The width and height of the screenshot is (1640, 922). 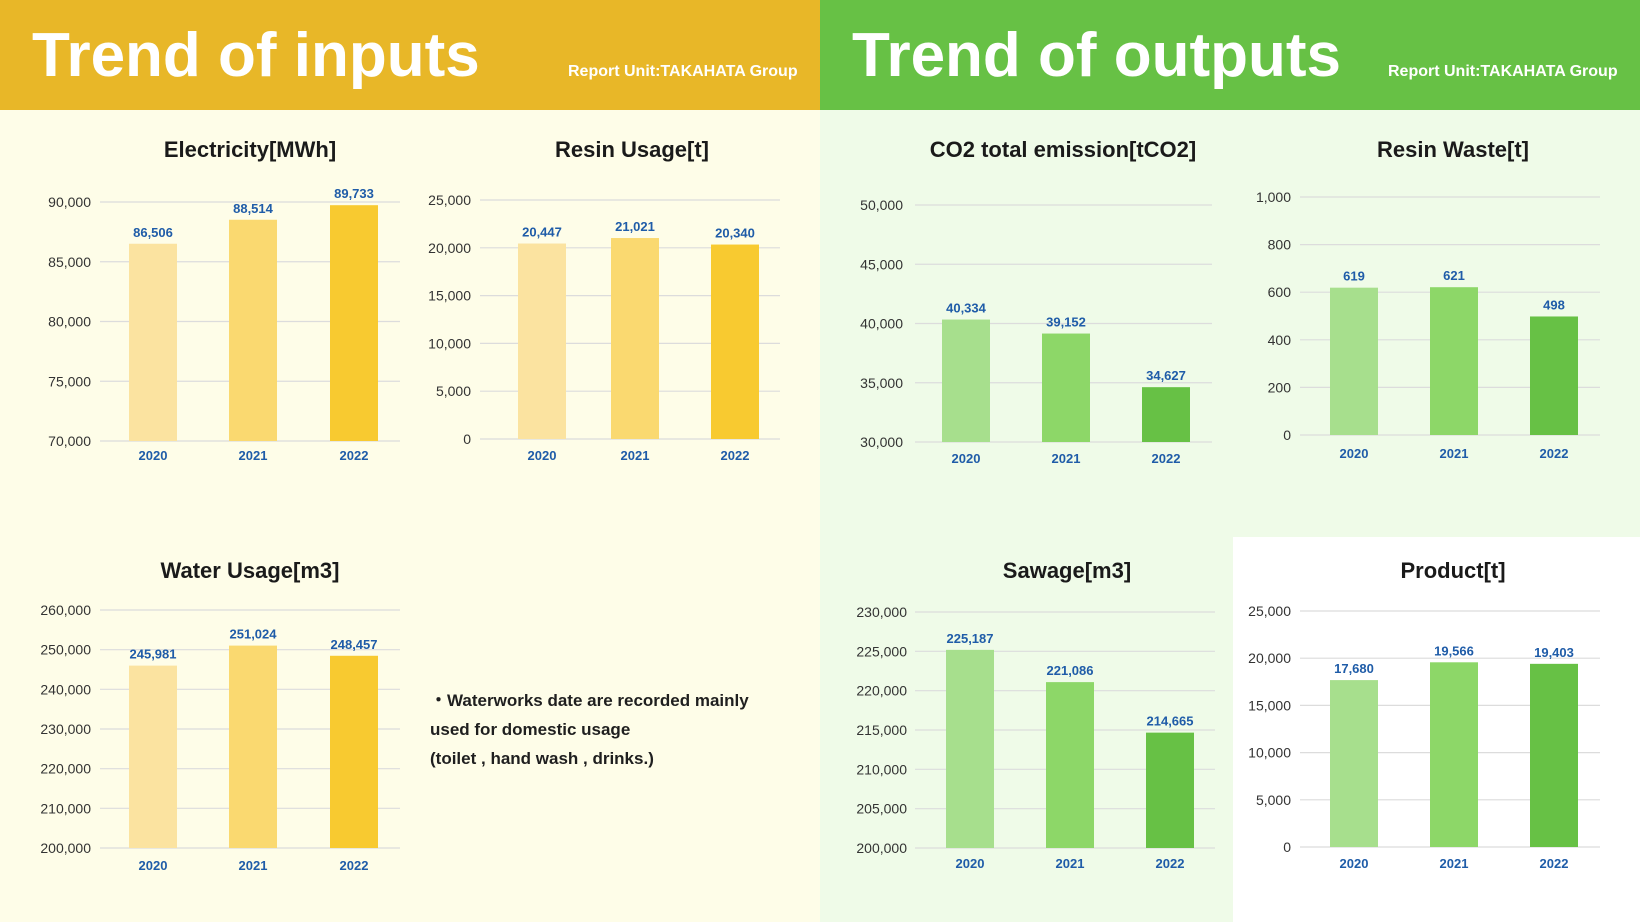 What do you see at coordinates (1354, 863) in the screenshot?
I see `product-category-label: 2020` at bounding box center [1354, 863].